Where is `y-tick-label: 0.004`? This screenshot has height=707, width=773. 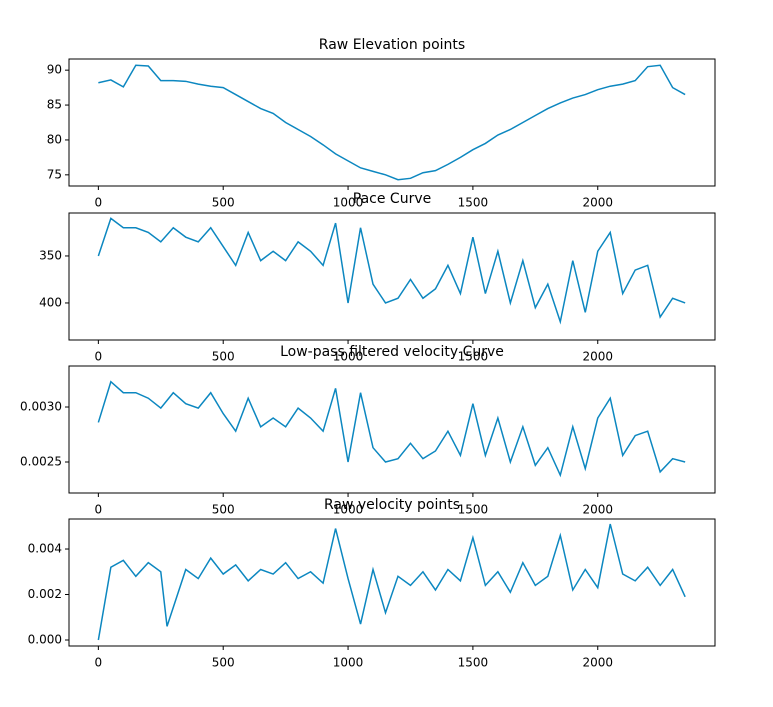 y-tick-label: 0.004 is located at coordinates (45, 549).